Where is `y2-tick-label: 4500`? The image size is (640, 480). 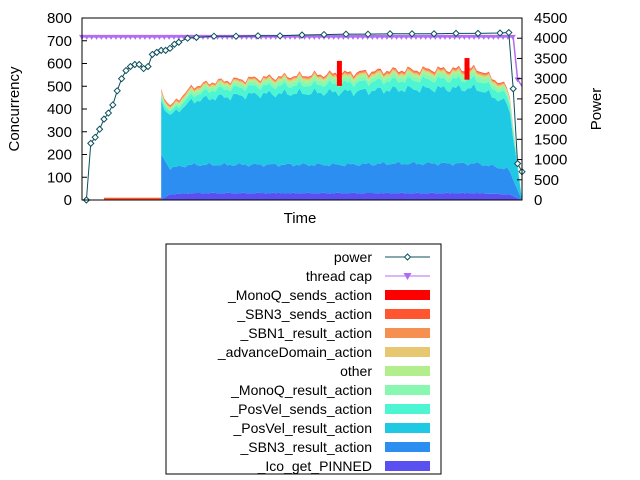
y2-tick-label: 4500 is located at coordinates (550, 18).